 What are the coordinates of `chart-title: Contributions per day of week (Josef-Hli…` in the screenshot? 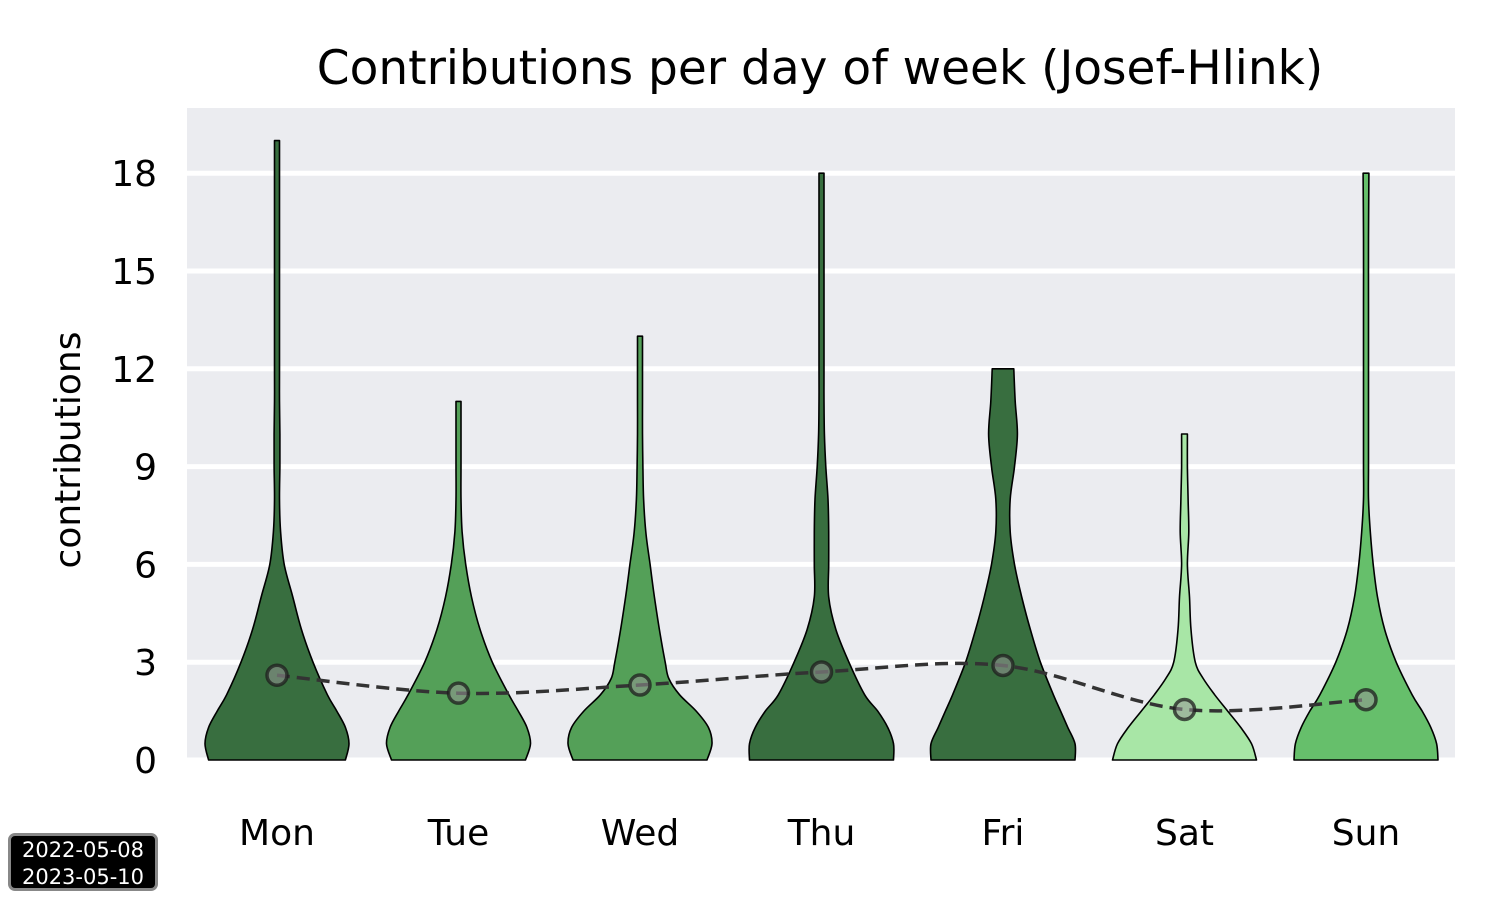 It's located at (820, 68).